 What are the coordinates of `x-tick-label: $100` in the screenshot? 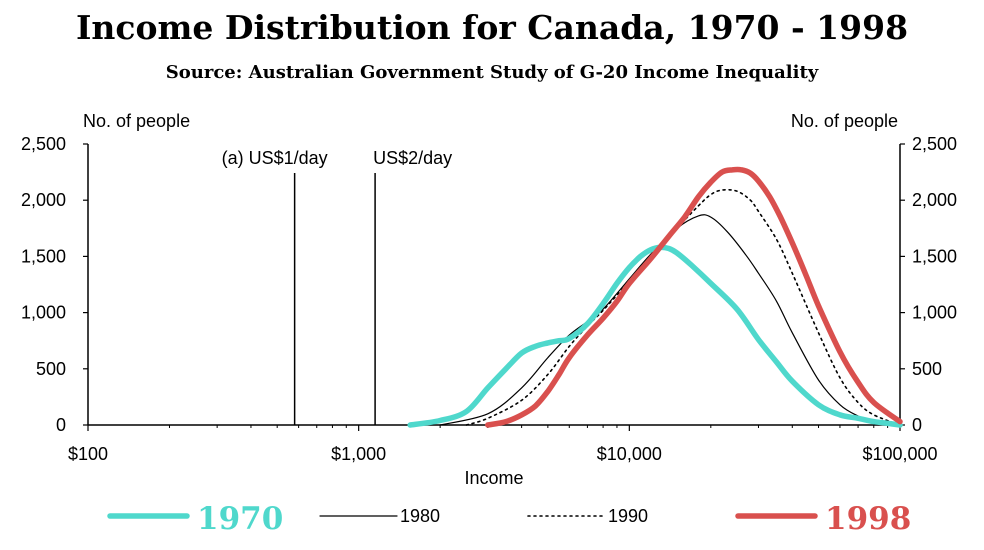 It's located at (88, 454).